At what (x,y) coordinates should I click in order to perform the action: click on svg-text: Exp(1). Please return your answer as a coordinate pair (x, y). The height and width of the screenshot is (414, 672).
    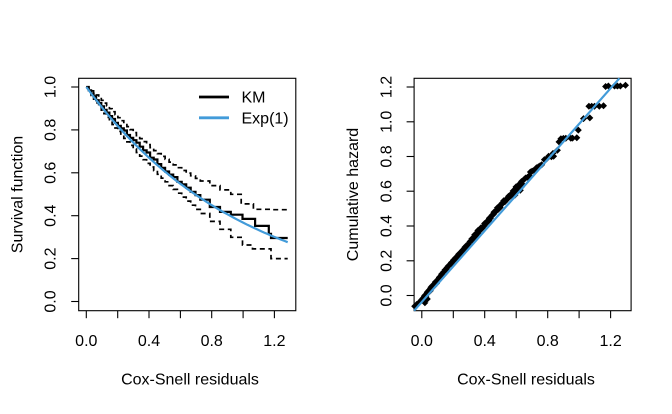
    Looking at the image, I should click on (265, 119).